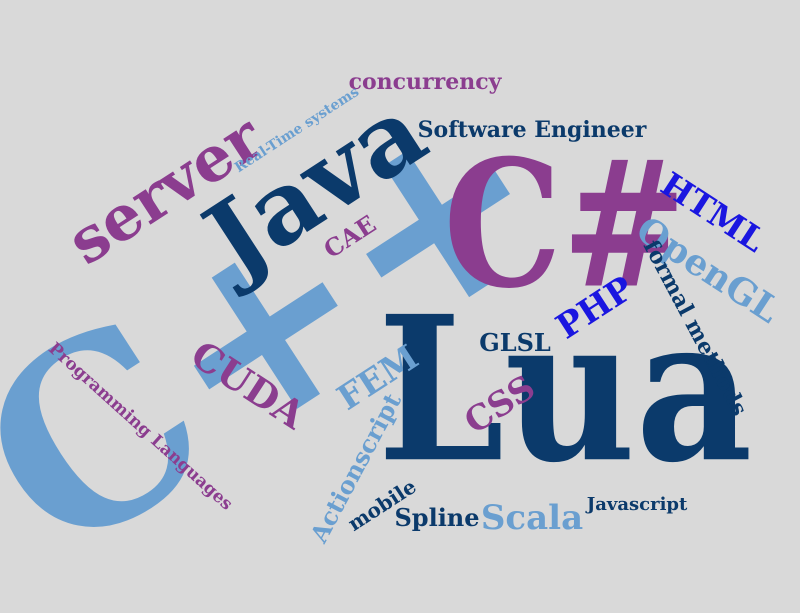 The image size is (800, 613). What do you see at coordinates (637, 504) in the screenshot?
I see `word-javascript: Javascript` at bounding box center [637, 504].